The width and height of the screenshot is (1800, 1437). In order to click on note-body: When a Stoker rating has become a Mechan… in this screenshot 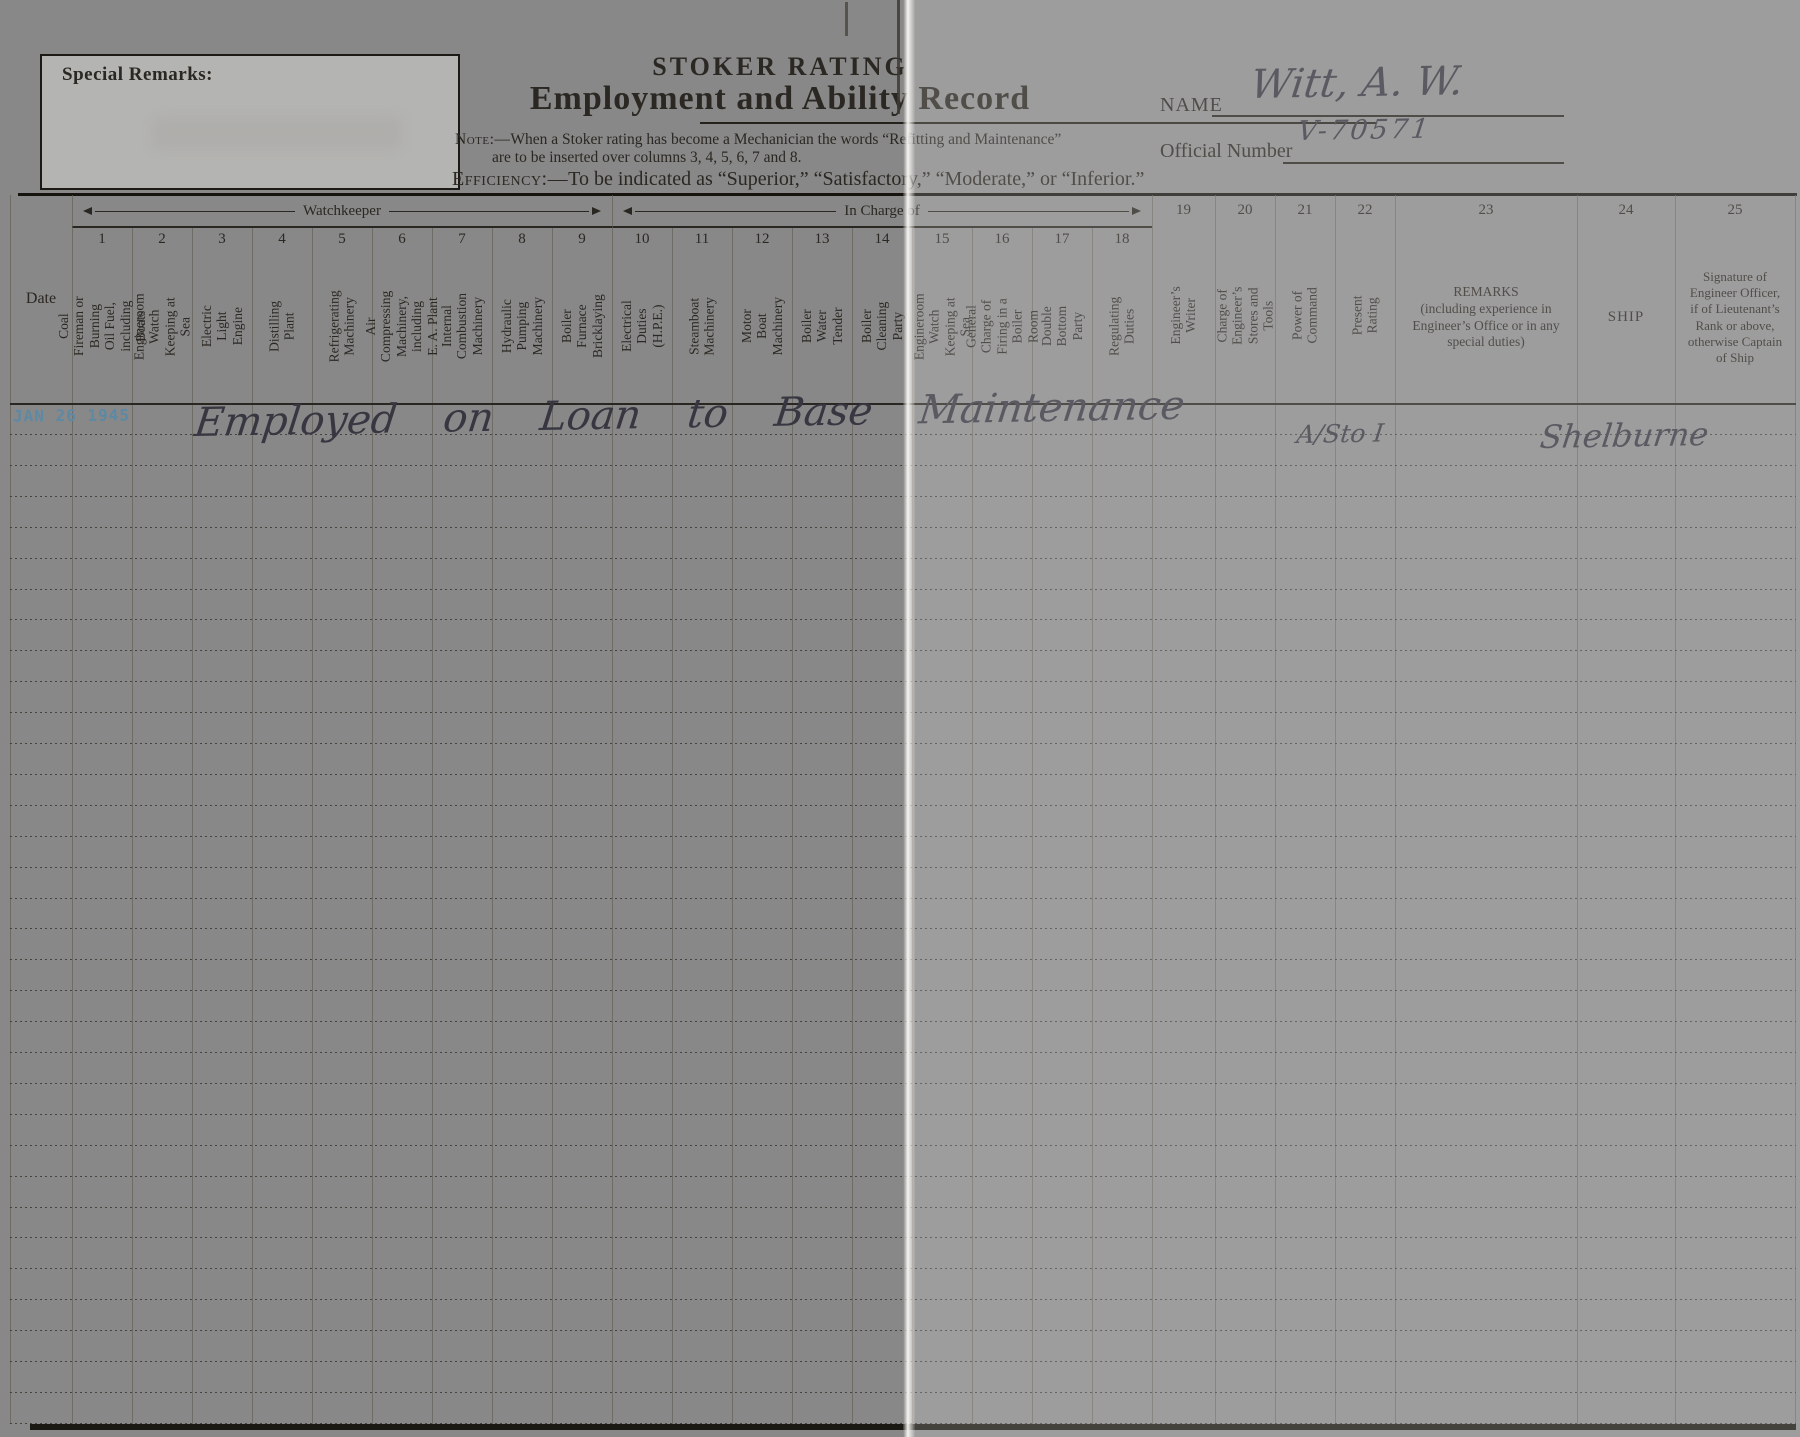, I will do `click(786, 139)`.